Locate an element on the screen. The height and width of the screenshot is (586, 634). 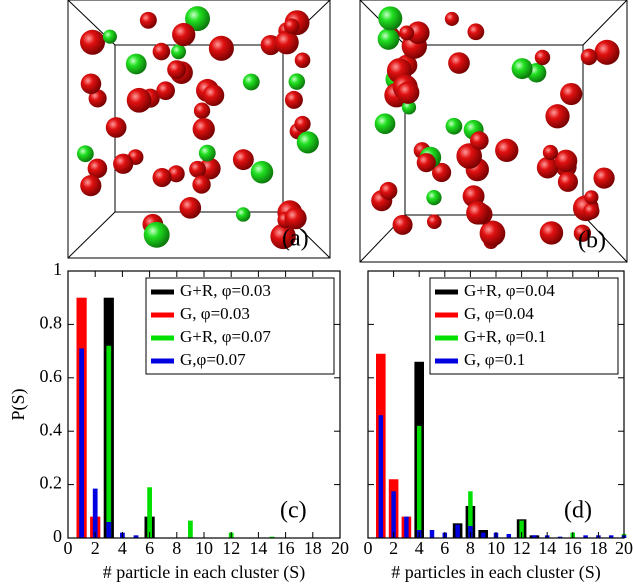
x-tick-label: 8 is located at coordinates (470, 548).